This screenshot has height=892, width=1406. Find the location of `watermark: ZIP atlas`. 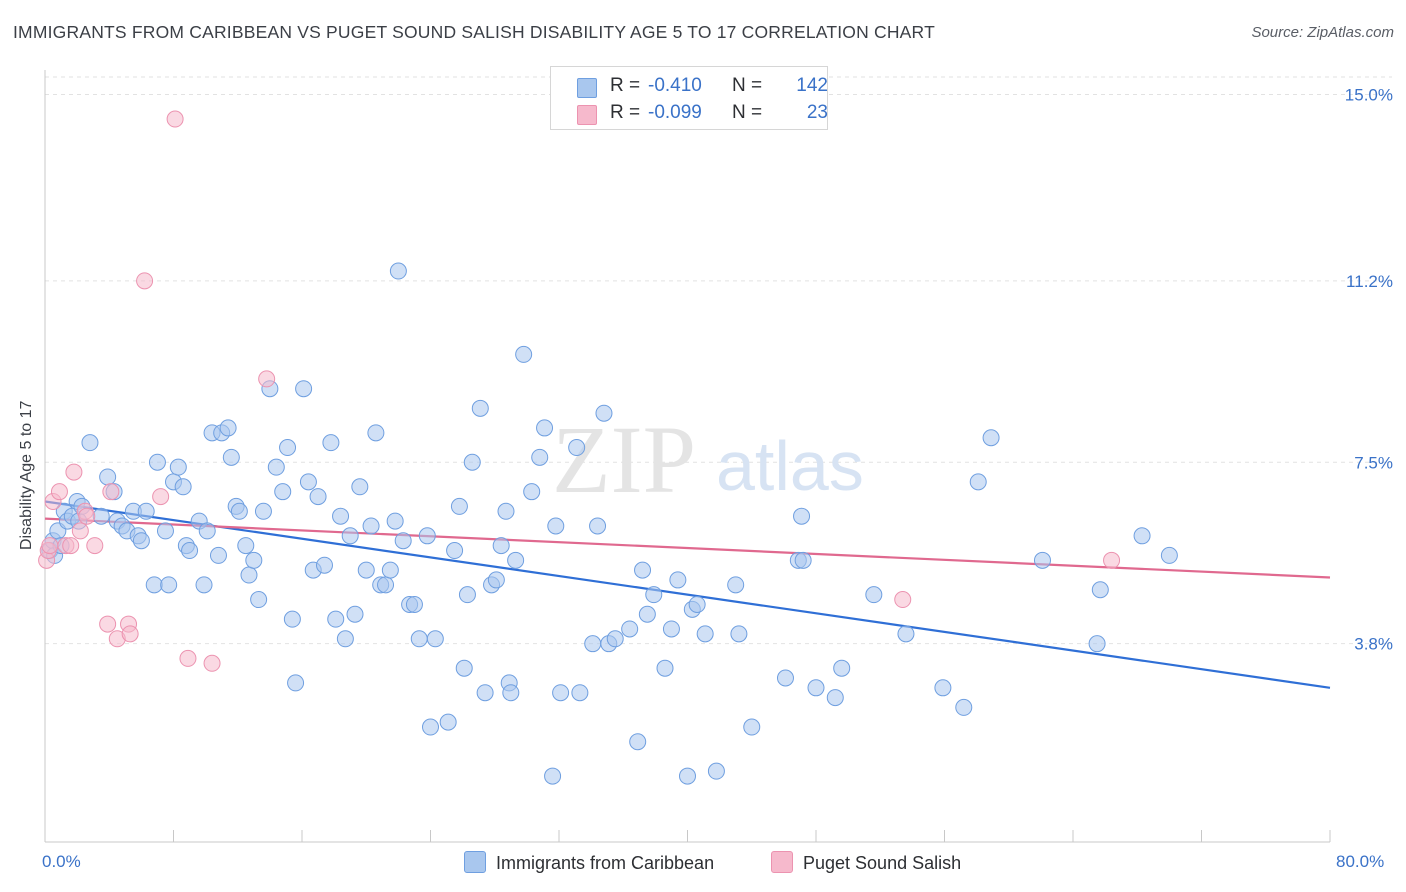

watermark: ZIP atlas is located at coordinates (708, 459).